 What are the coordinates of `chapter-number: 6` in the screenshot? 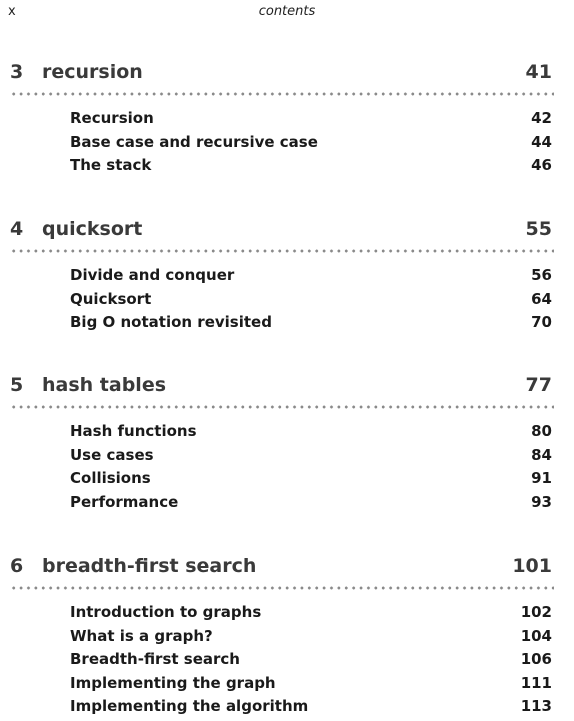 It's located at (17, 566).